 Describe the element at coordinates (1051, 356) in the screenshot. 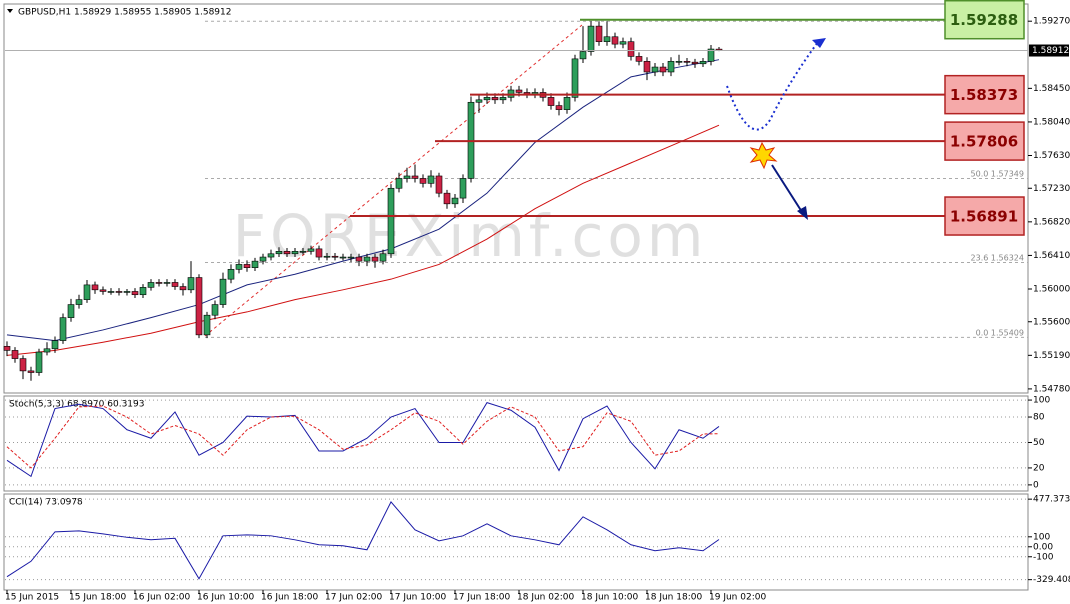

I see `y-tick-label: 1.55190` at that location.